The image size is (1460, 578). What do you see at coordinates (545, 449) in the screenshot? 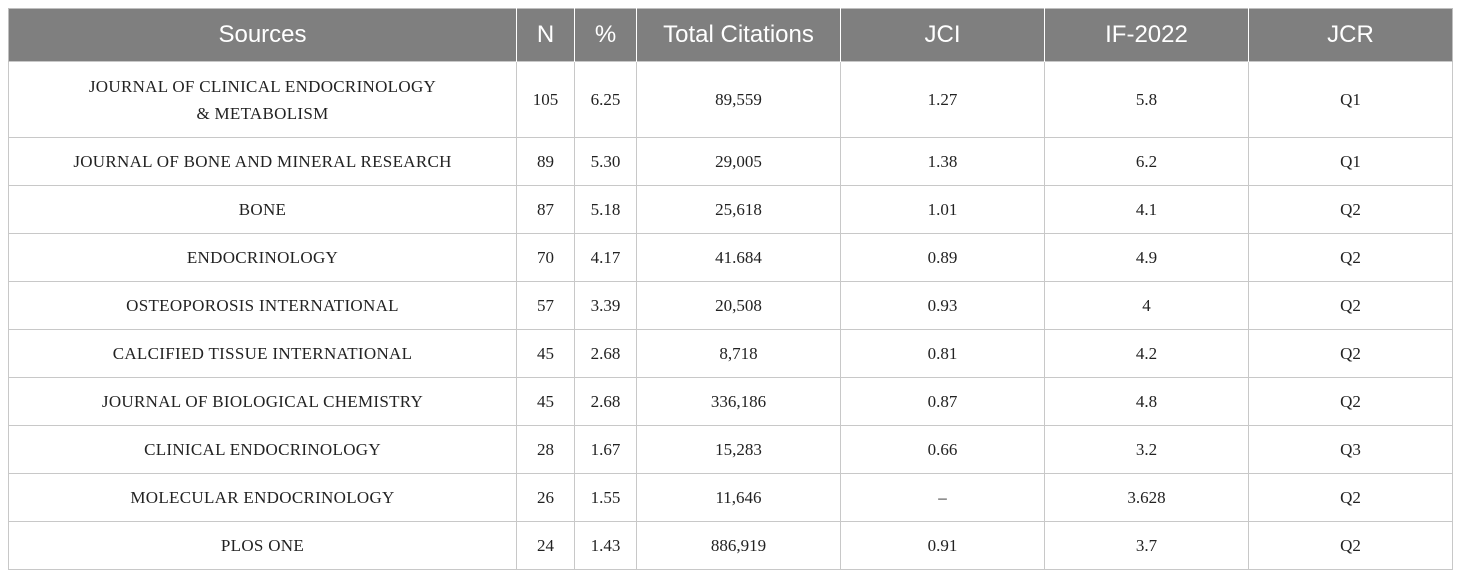
I see `cell-n: 28` at bounding box center [545, 449].